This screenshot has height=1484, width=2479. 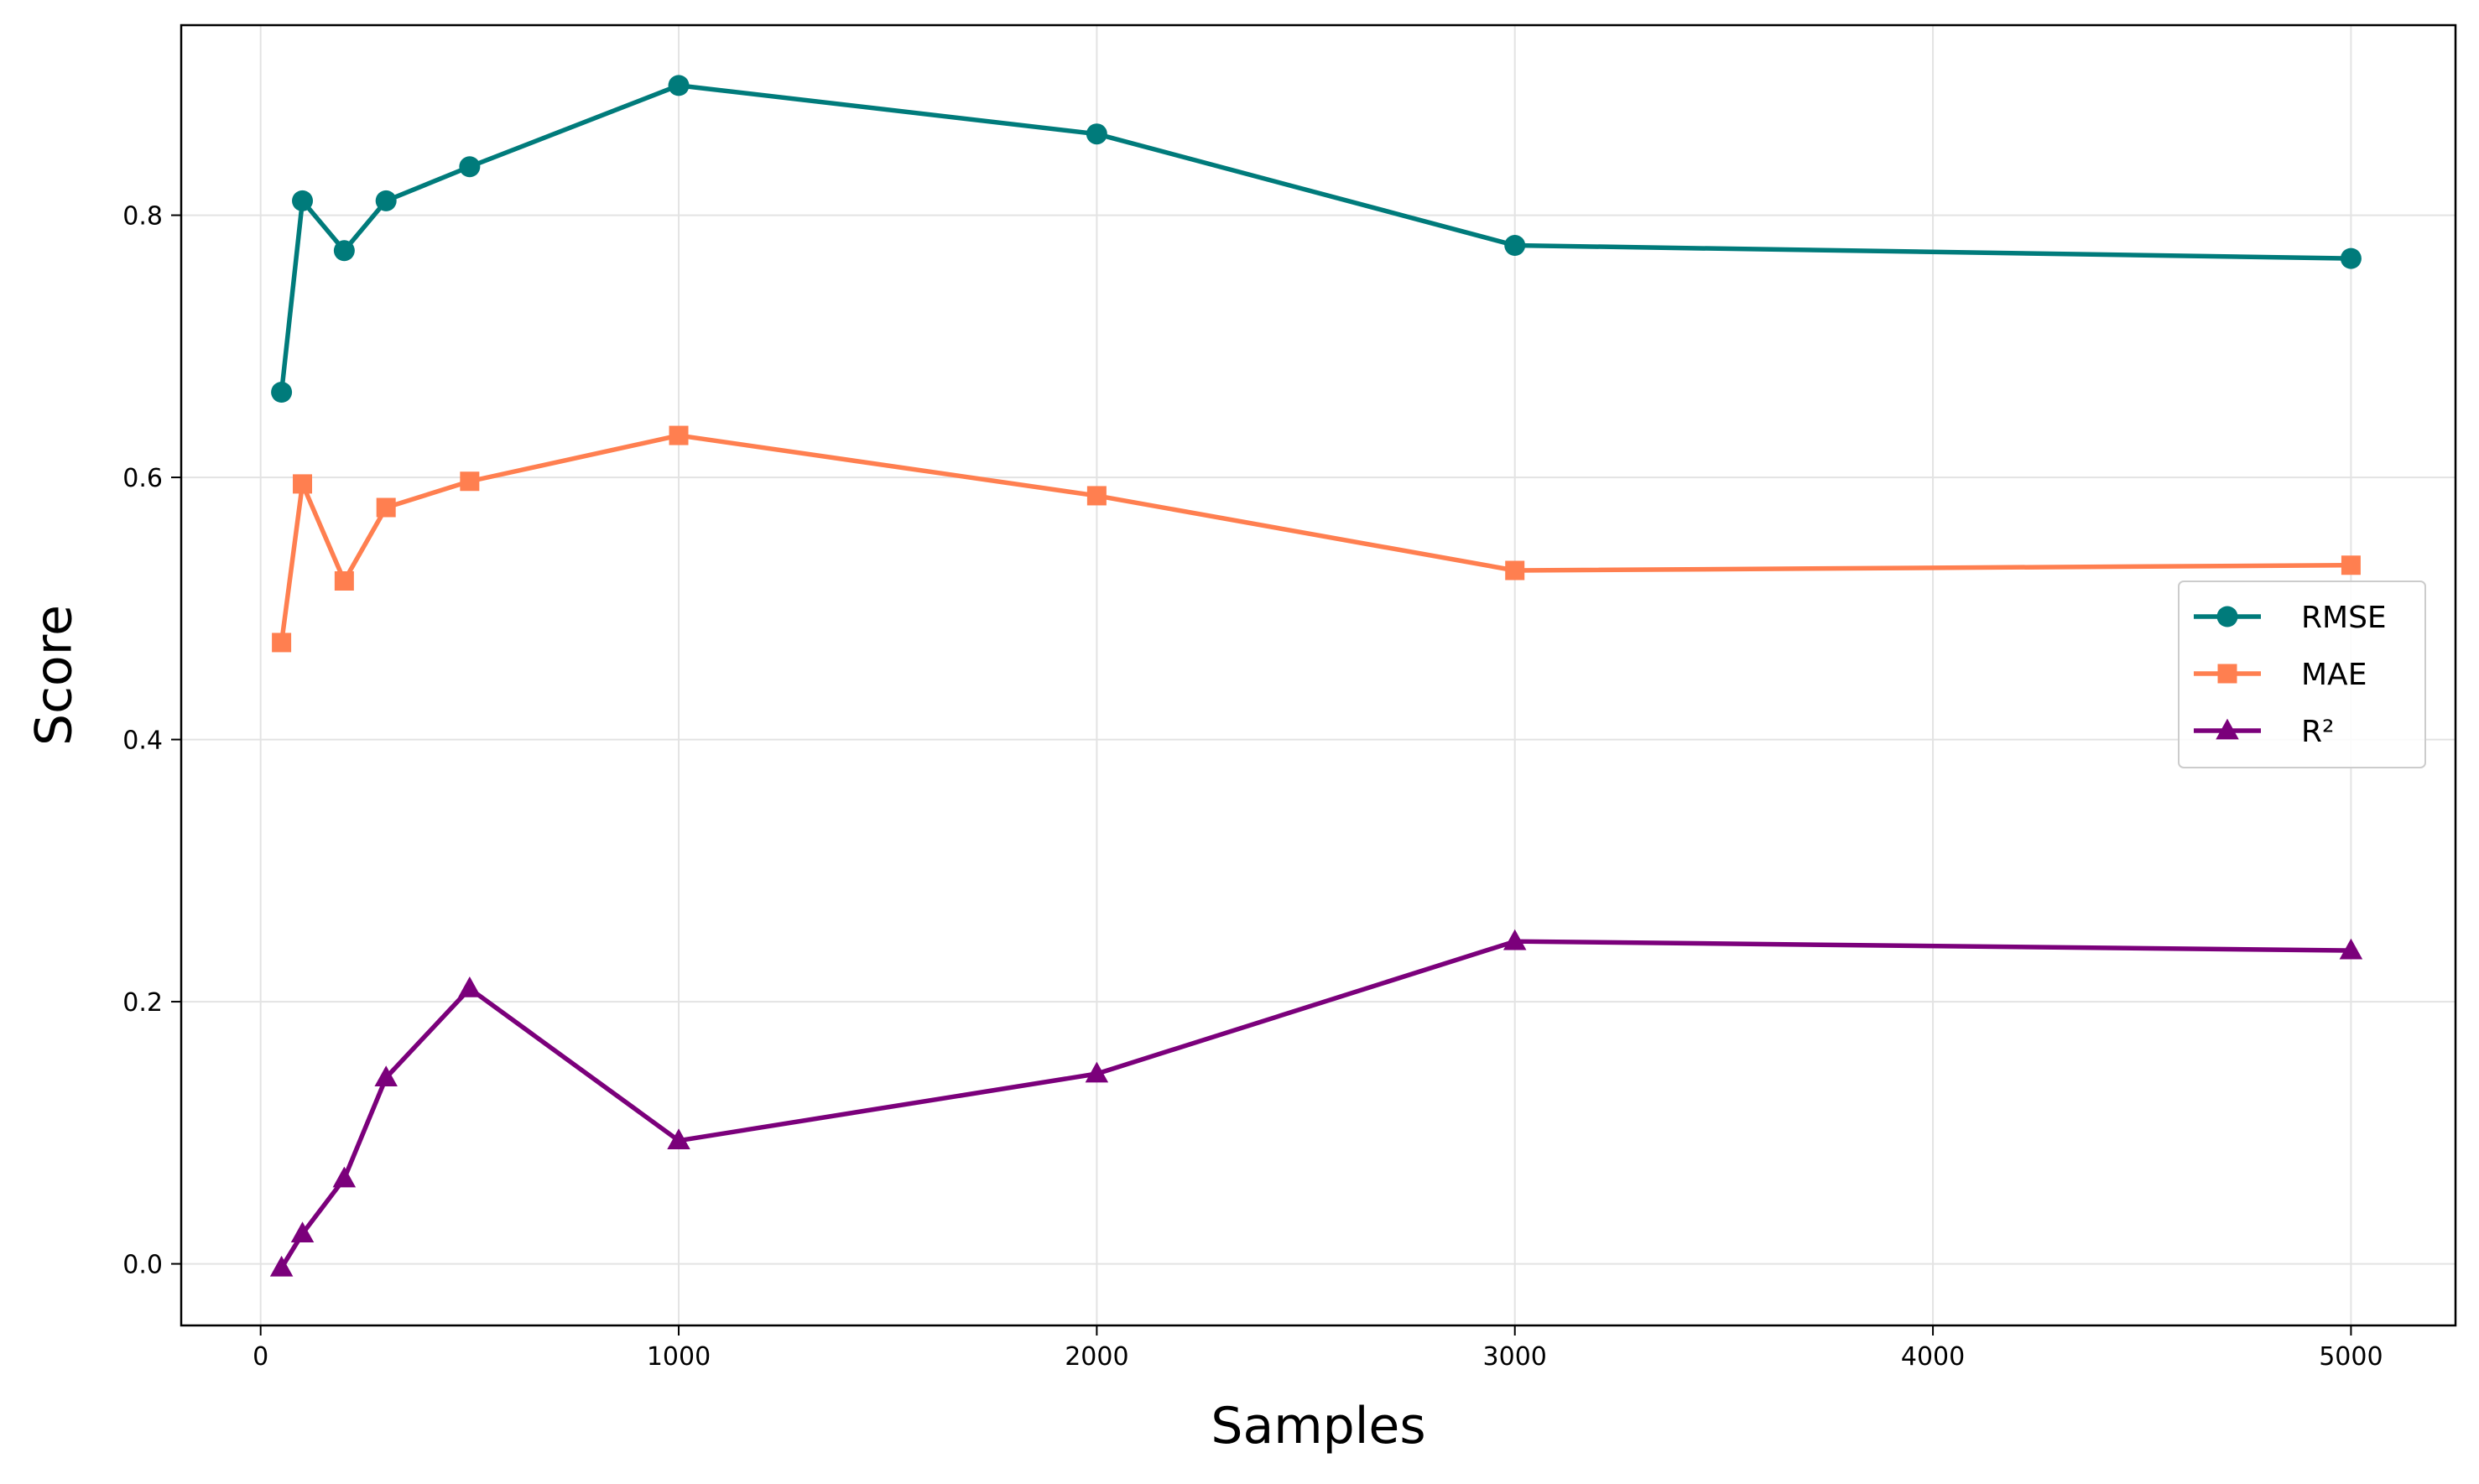 What do you see at coordinates (1318, 1426) in the screenshot?
I see `x-axis-label: Samples` at bounding box center [1318, 1426].